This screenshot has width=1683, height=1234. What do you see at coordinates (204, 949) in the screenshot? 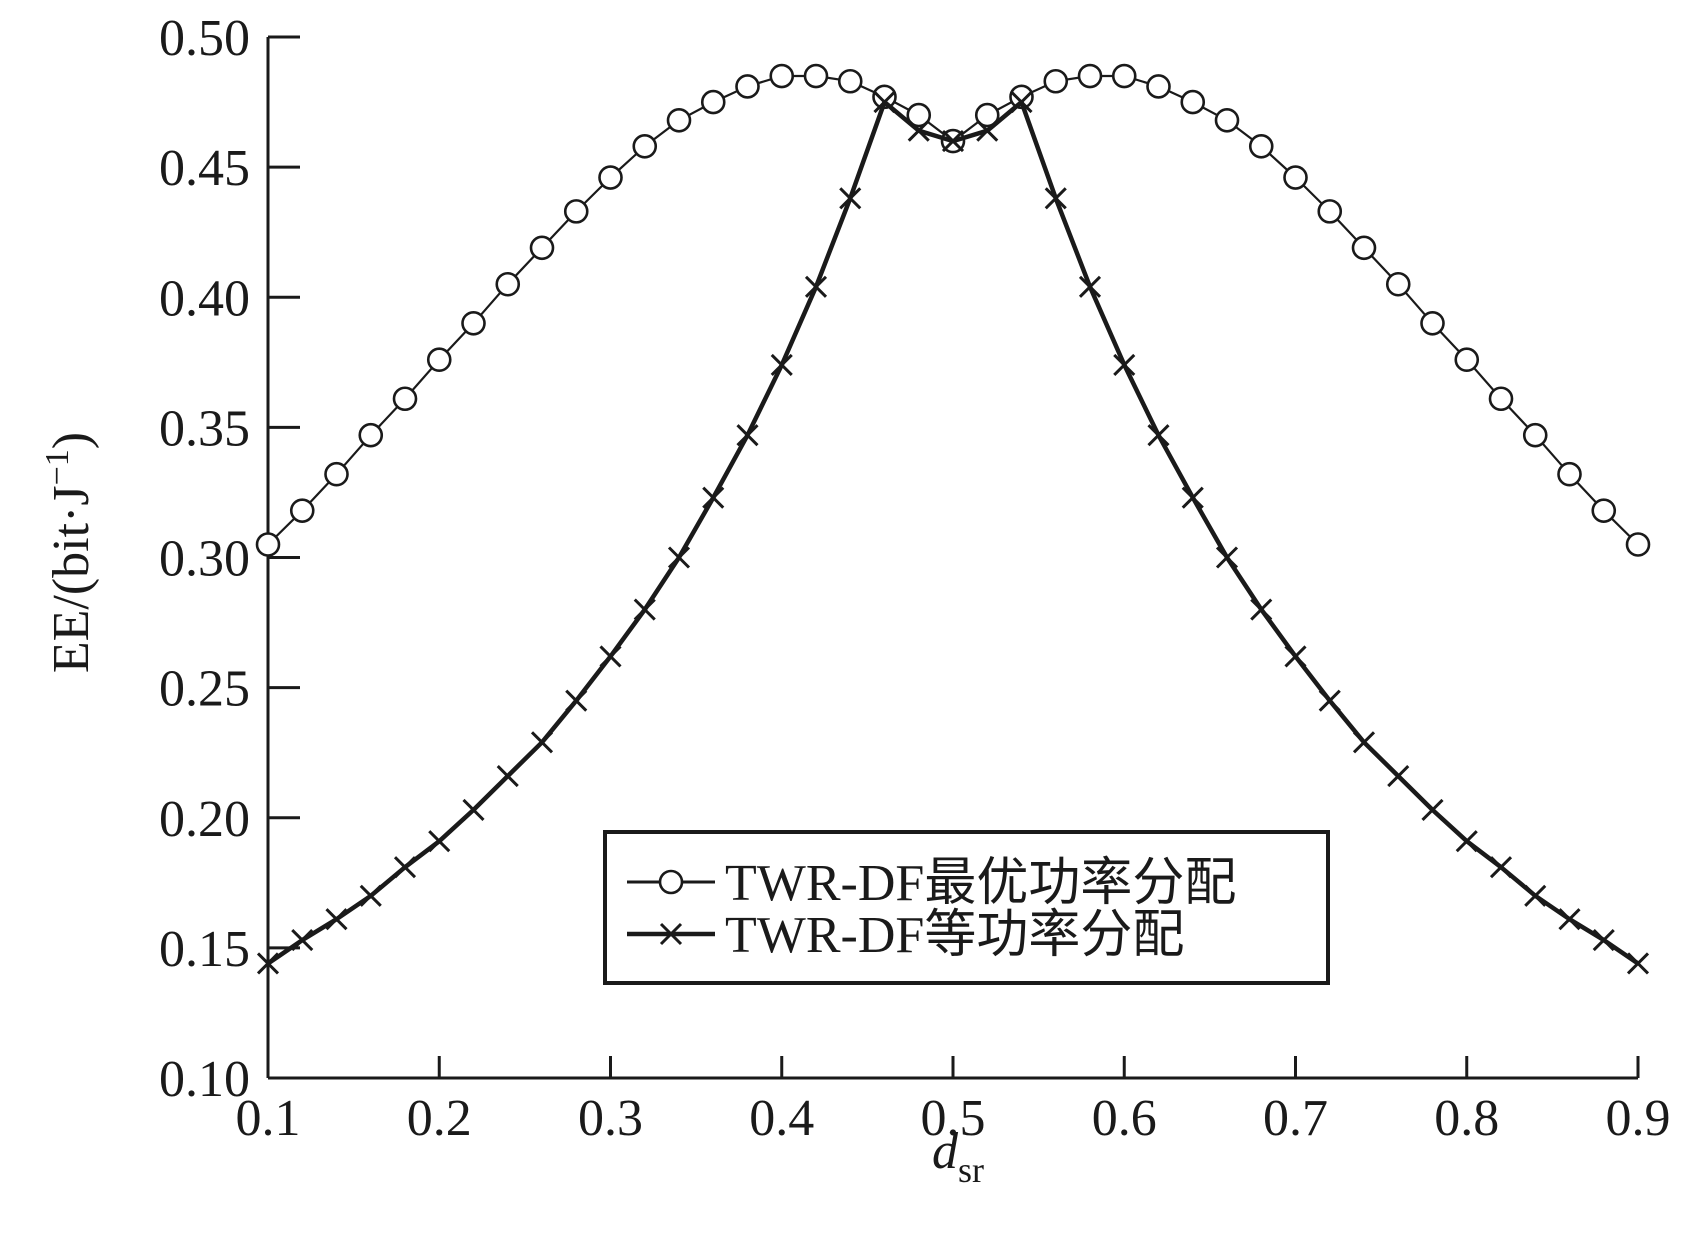
I see `y-tick-label: 0.15` at bounding box center [204, 949].